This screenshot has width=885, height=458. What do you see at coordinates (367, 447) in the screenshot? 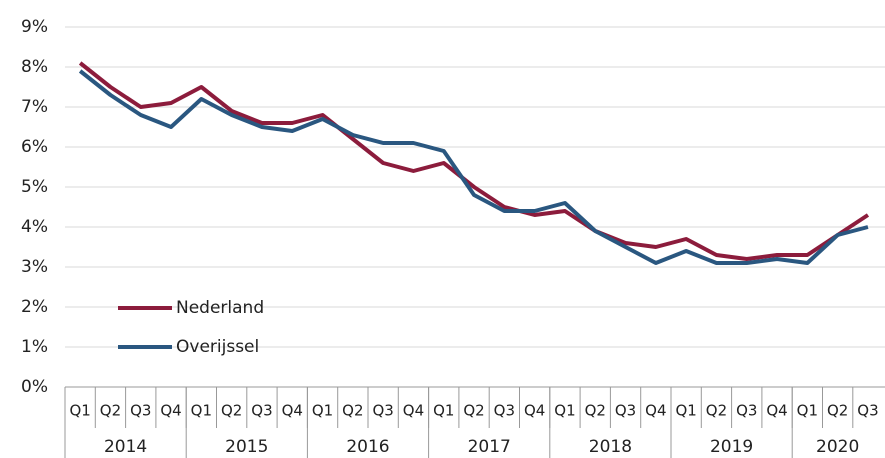
I see `group-label: 2016` at bounding box center [367, 447].